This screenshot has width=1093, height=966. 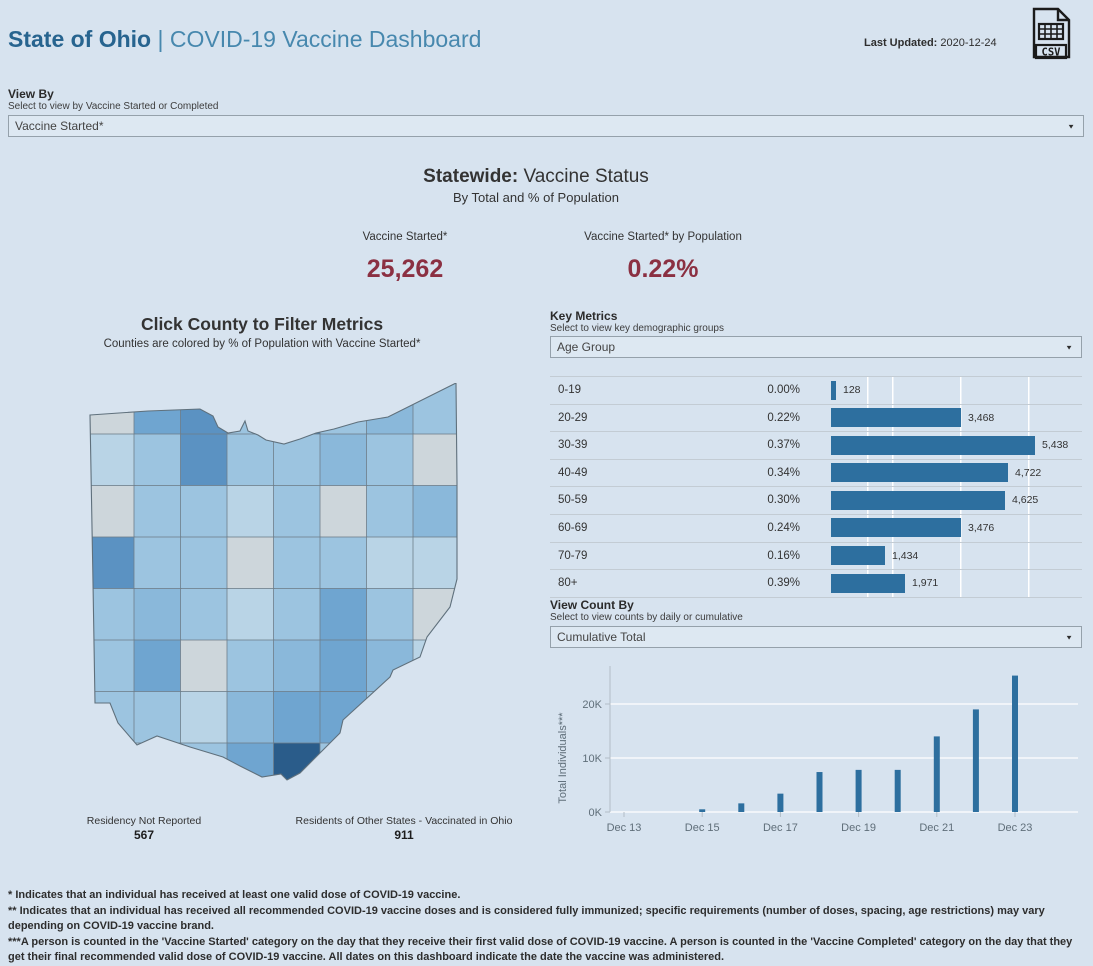 What do you see at coordinates (816, 445) in the screenshot?
I see `age-row-30-39: 30-39 0.37% 5,438` at bounding box center [816, 445].